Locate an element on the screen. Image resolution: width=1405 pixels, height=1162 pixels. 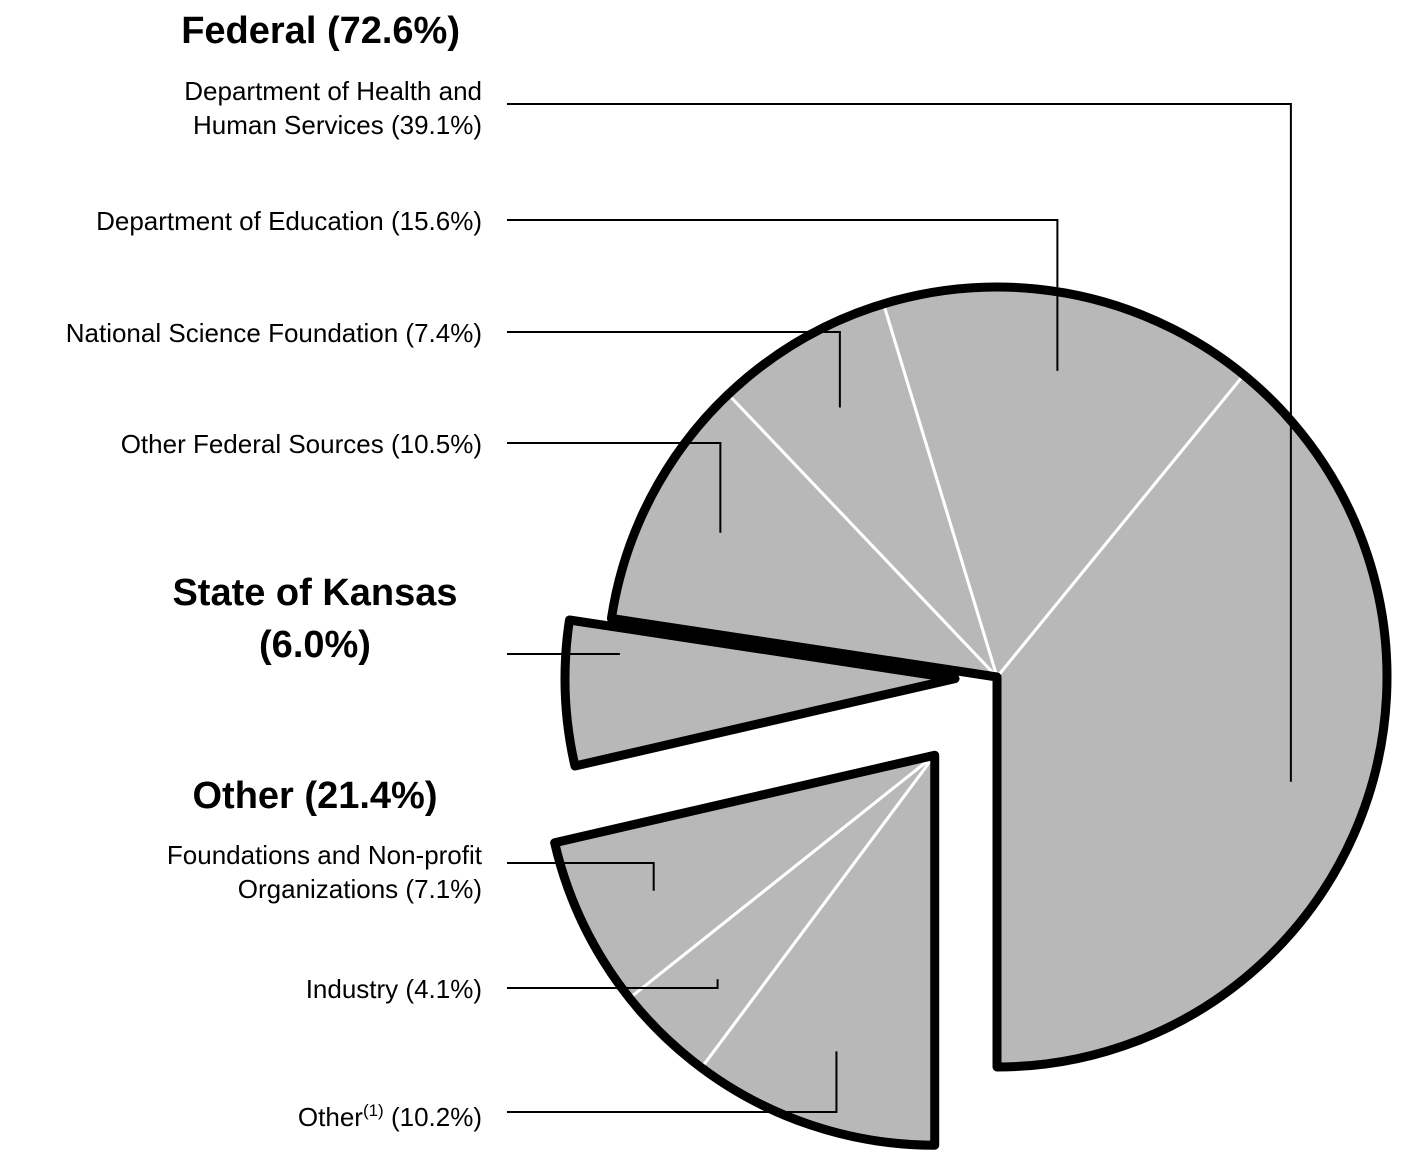
slice-label: Other Federal Sources (10.5%) is located at coordinates (247, 444).